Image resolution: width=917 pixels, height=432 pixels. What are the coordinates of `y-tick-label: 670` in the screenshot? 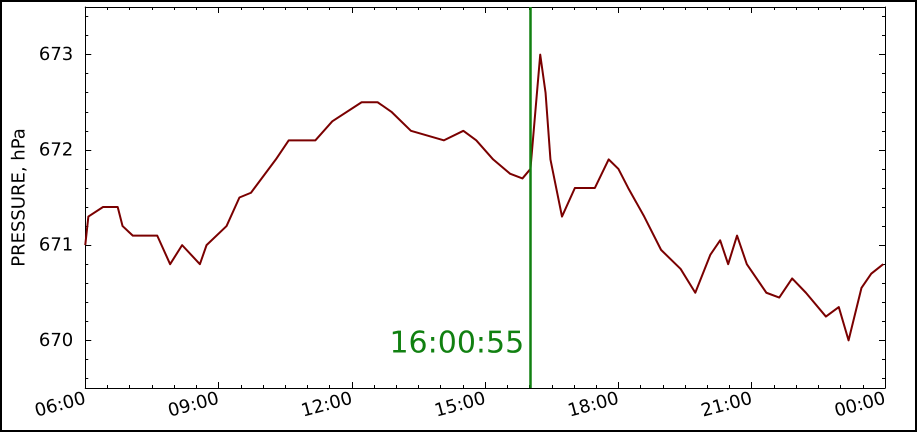 It's located at (56, 340).